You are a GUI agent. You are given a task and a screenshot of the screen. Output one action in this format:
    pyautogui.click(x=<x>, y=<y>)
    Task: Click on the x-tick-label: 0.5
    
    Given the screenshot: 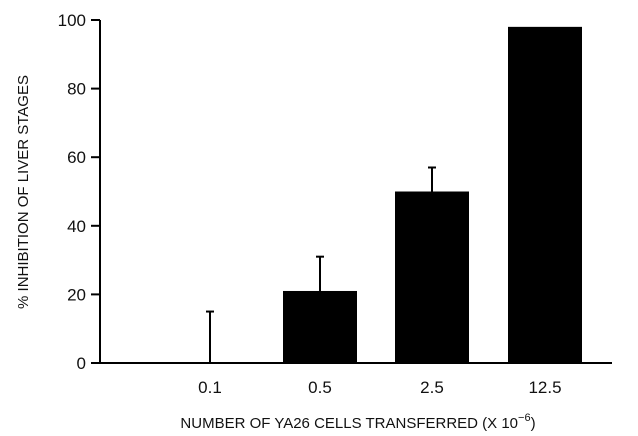 What is the action you would take?
    pyautogui.click(x=320, y=387)
    